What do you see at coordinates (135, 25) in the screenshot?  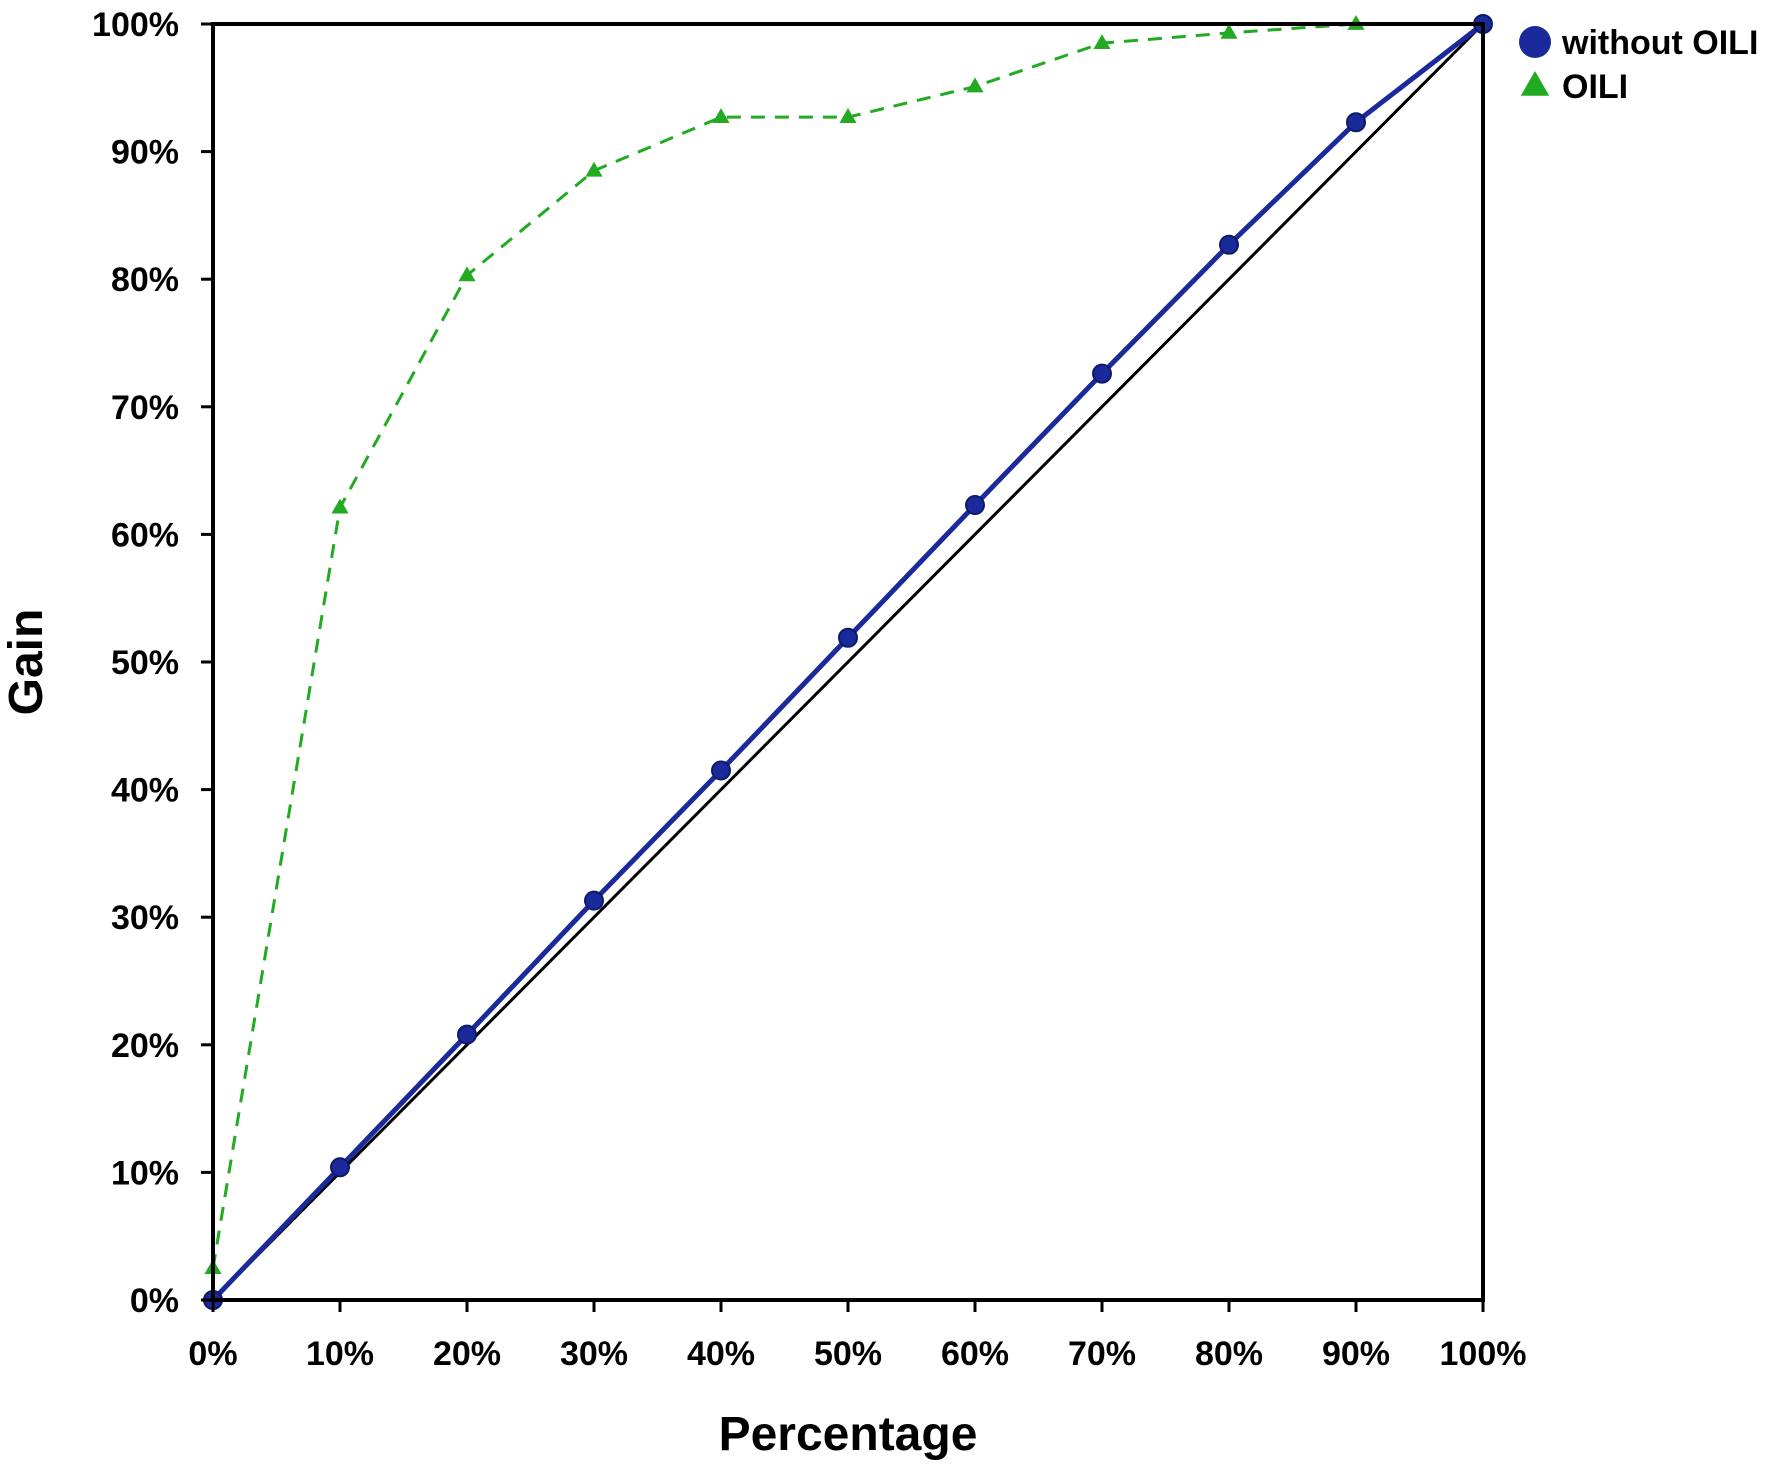 I see `y-tick-label: 100%` at bounding box center [135, 25].